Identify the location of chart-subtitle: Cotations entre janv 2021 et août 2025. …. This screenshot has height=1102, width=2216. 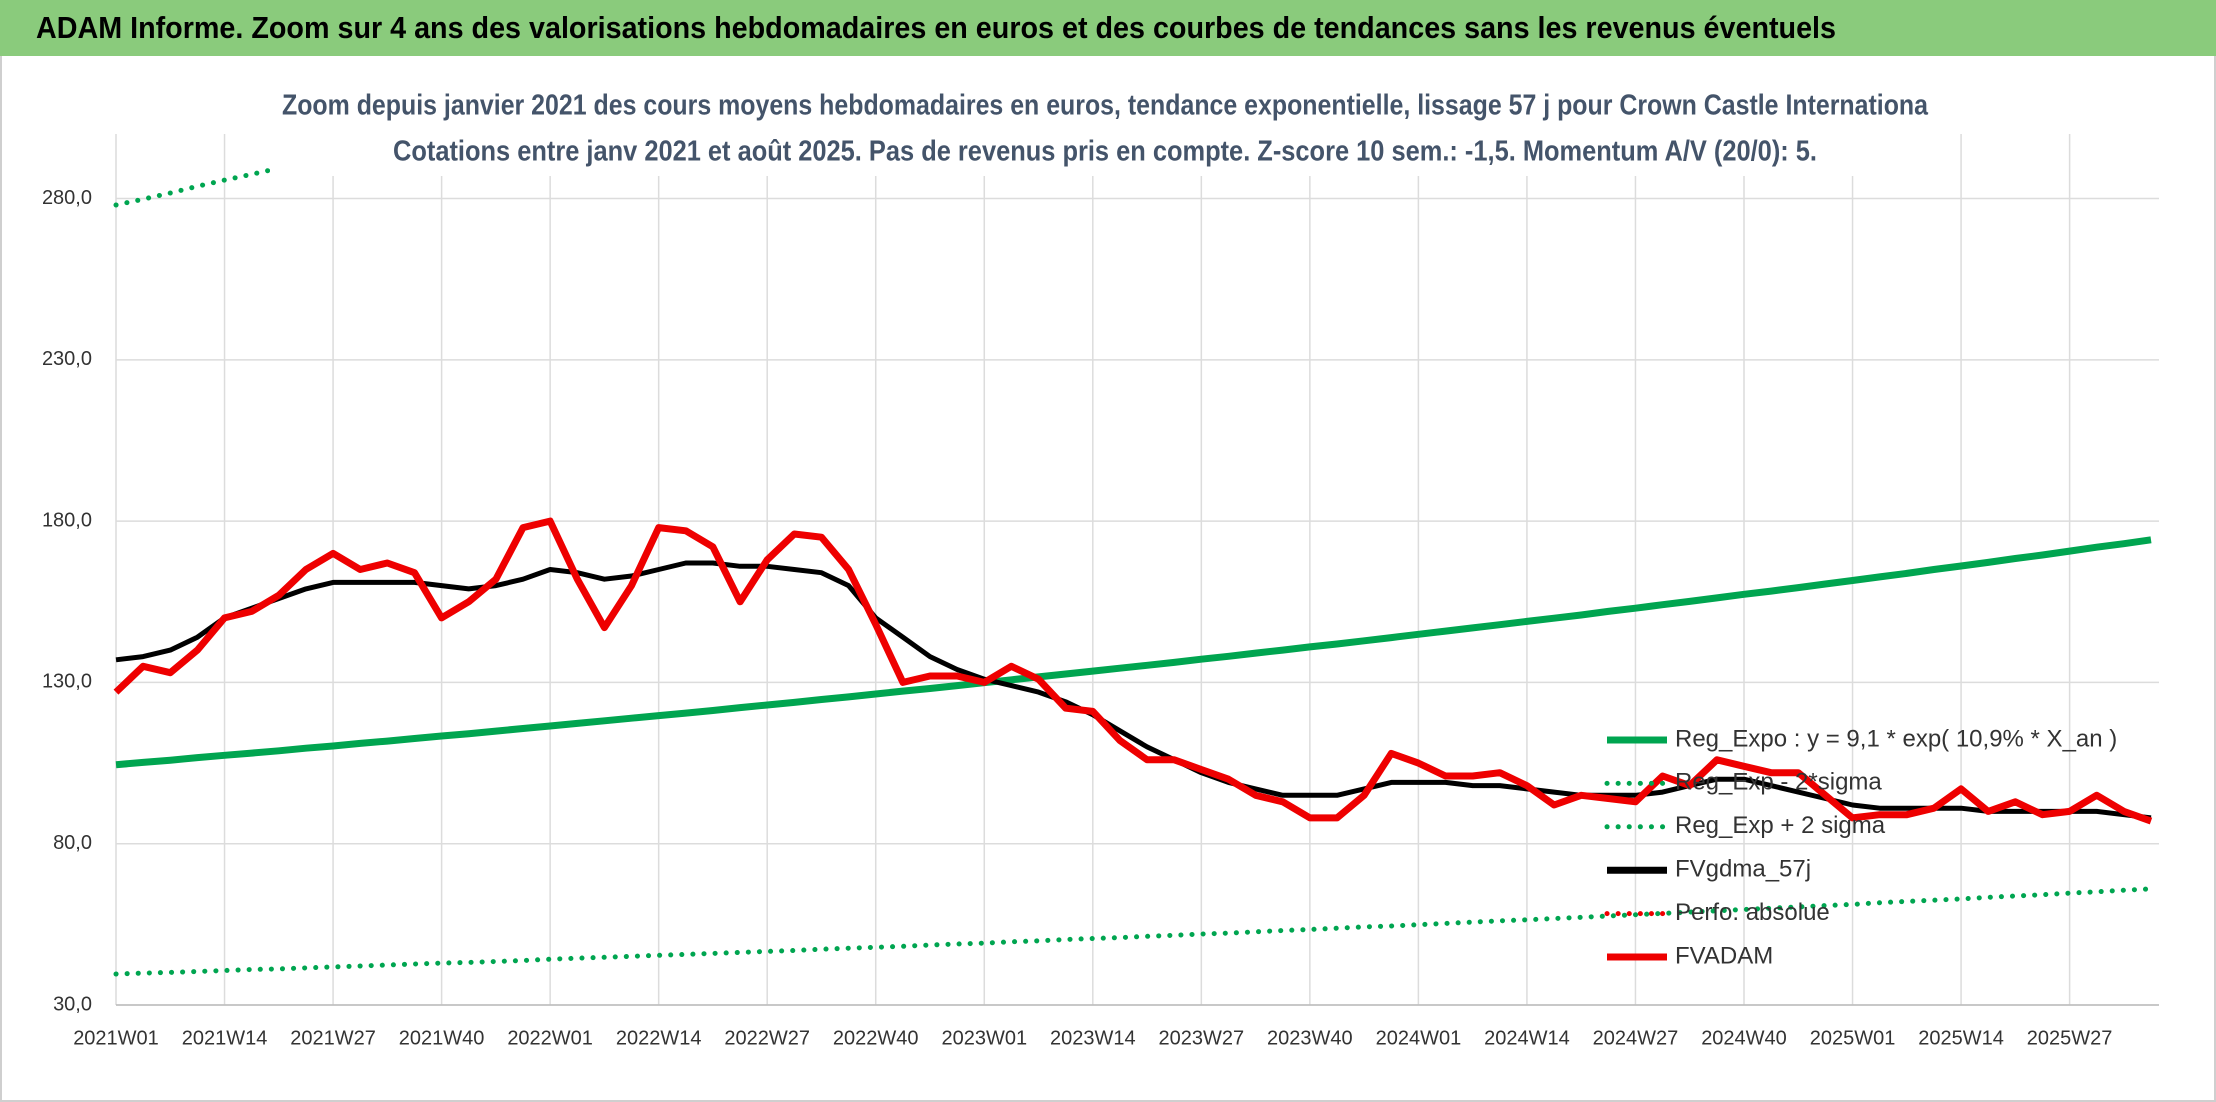
(1105, 152).